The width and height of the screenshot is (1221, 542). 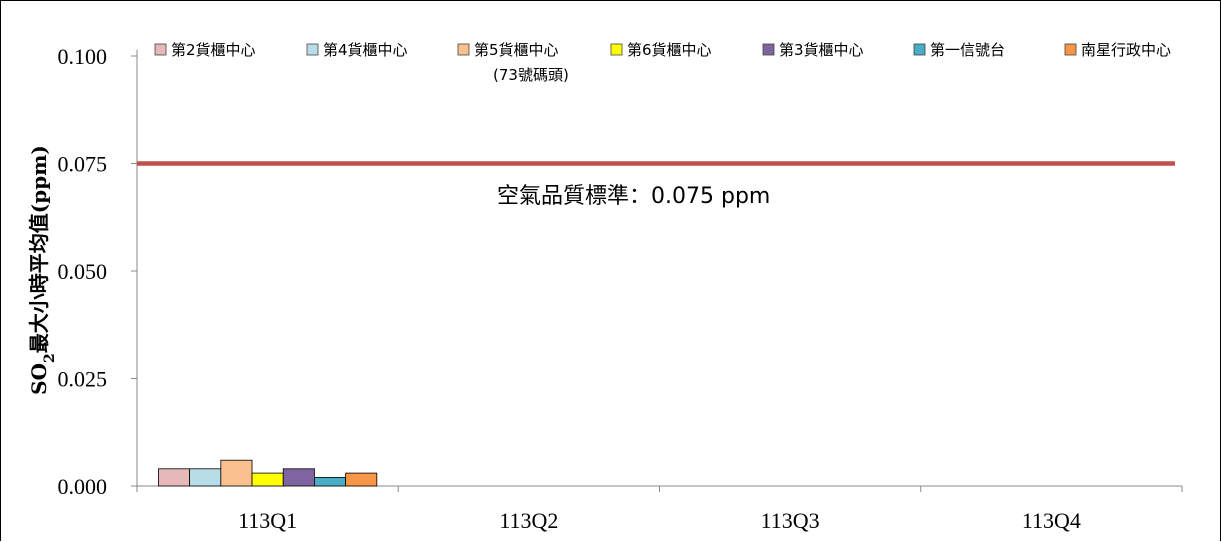 I want to click on legend-label: 第5貨櫃中心, so click(x=516, y=50).